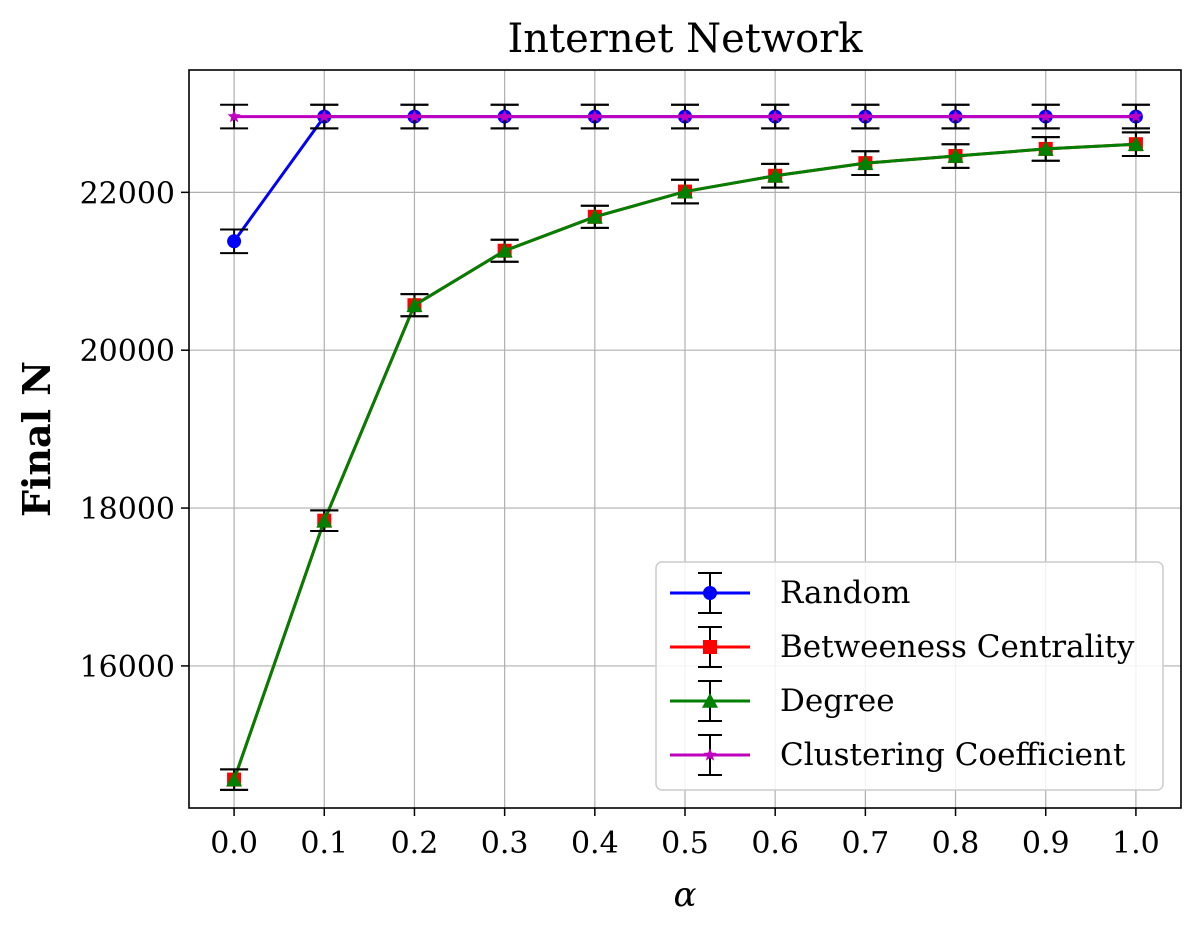 This screenshot has height=934, width=1201. I want to click on legend-label: Random, so click(845, 593).